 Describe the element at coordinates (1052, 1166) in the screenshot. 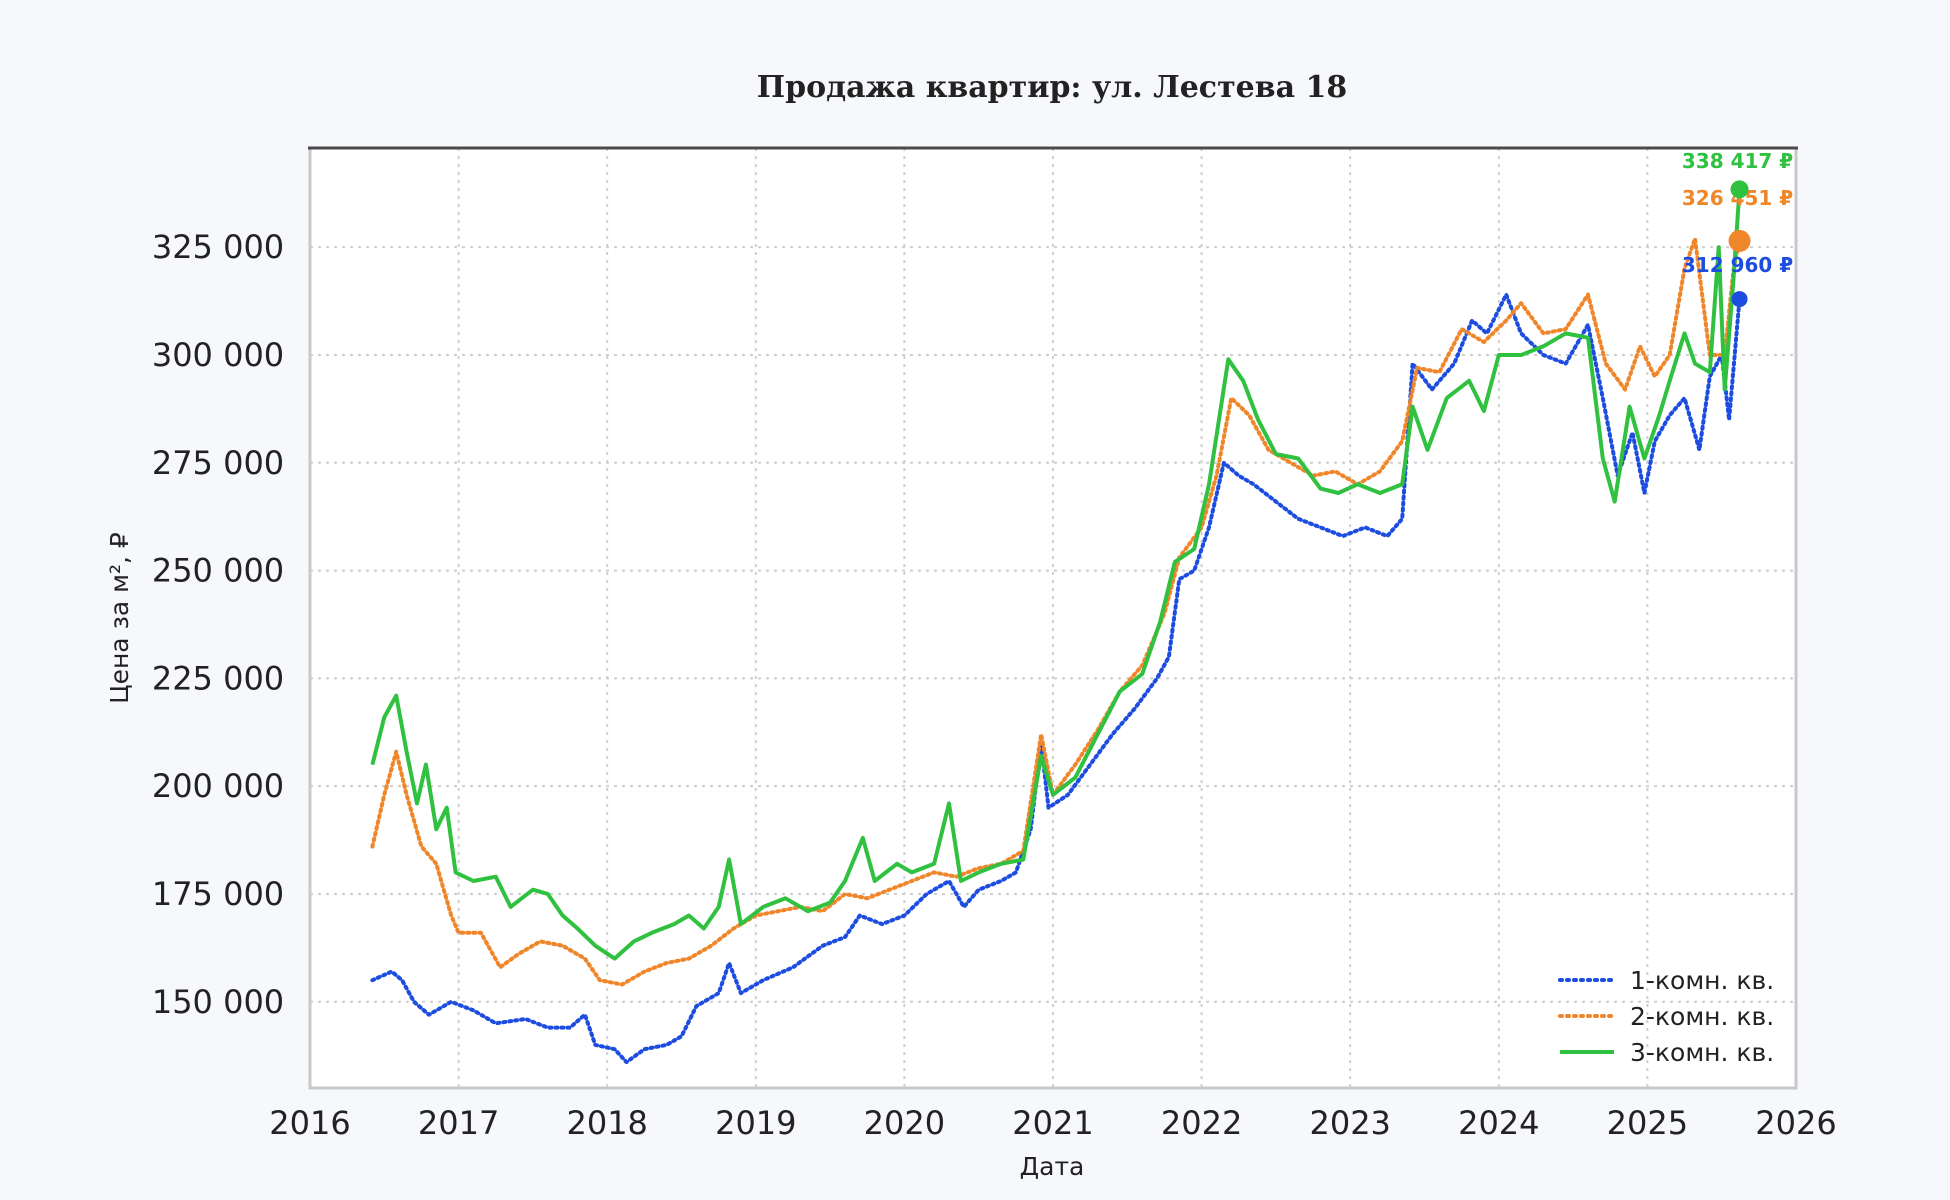

I see `x-axis-label: Дата` at that location.